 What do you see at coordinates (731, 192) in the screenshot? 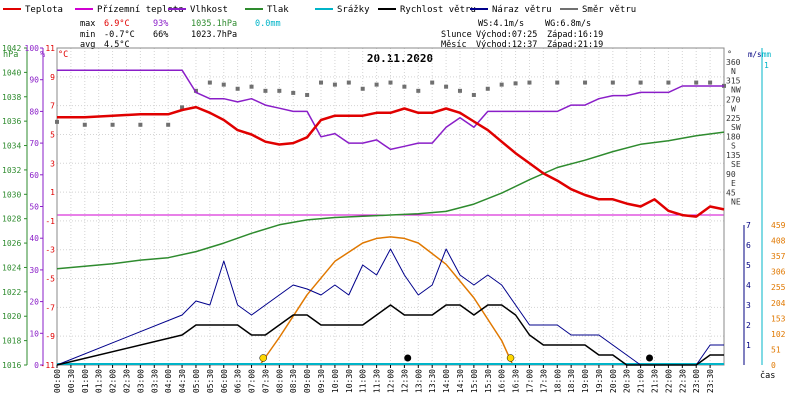
I see `wind-dir-tick-label: 45` at bounding box center [731, 192].